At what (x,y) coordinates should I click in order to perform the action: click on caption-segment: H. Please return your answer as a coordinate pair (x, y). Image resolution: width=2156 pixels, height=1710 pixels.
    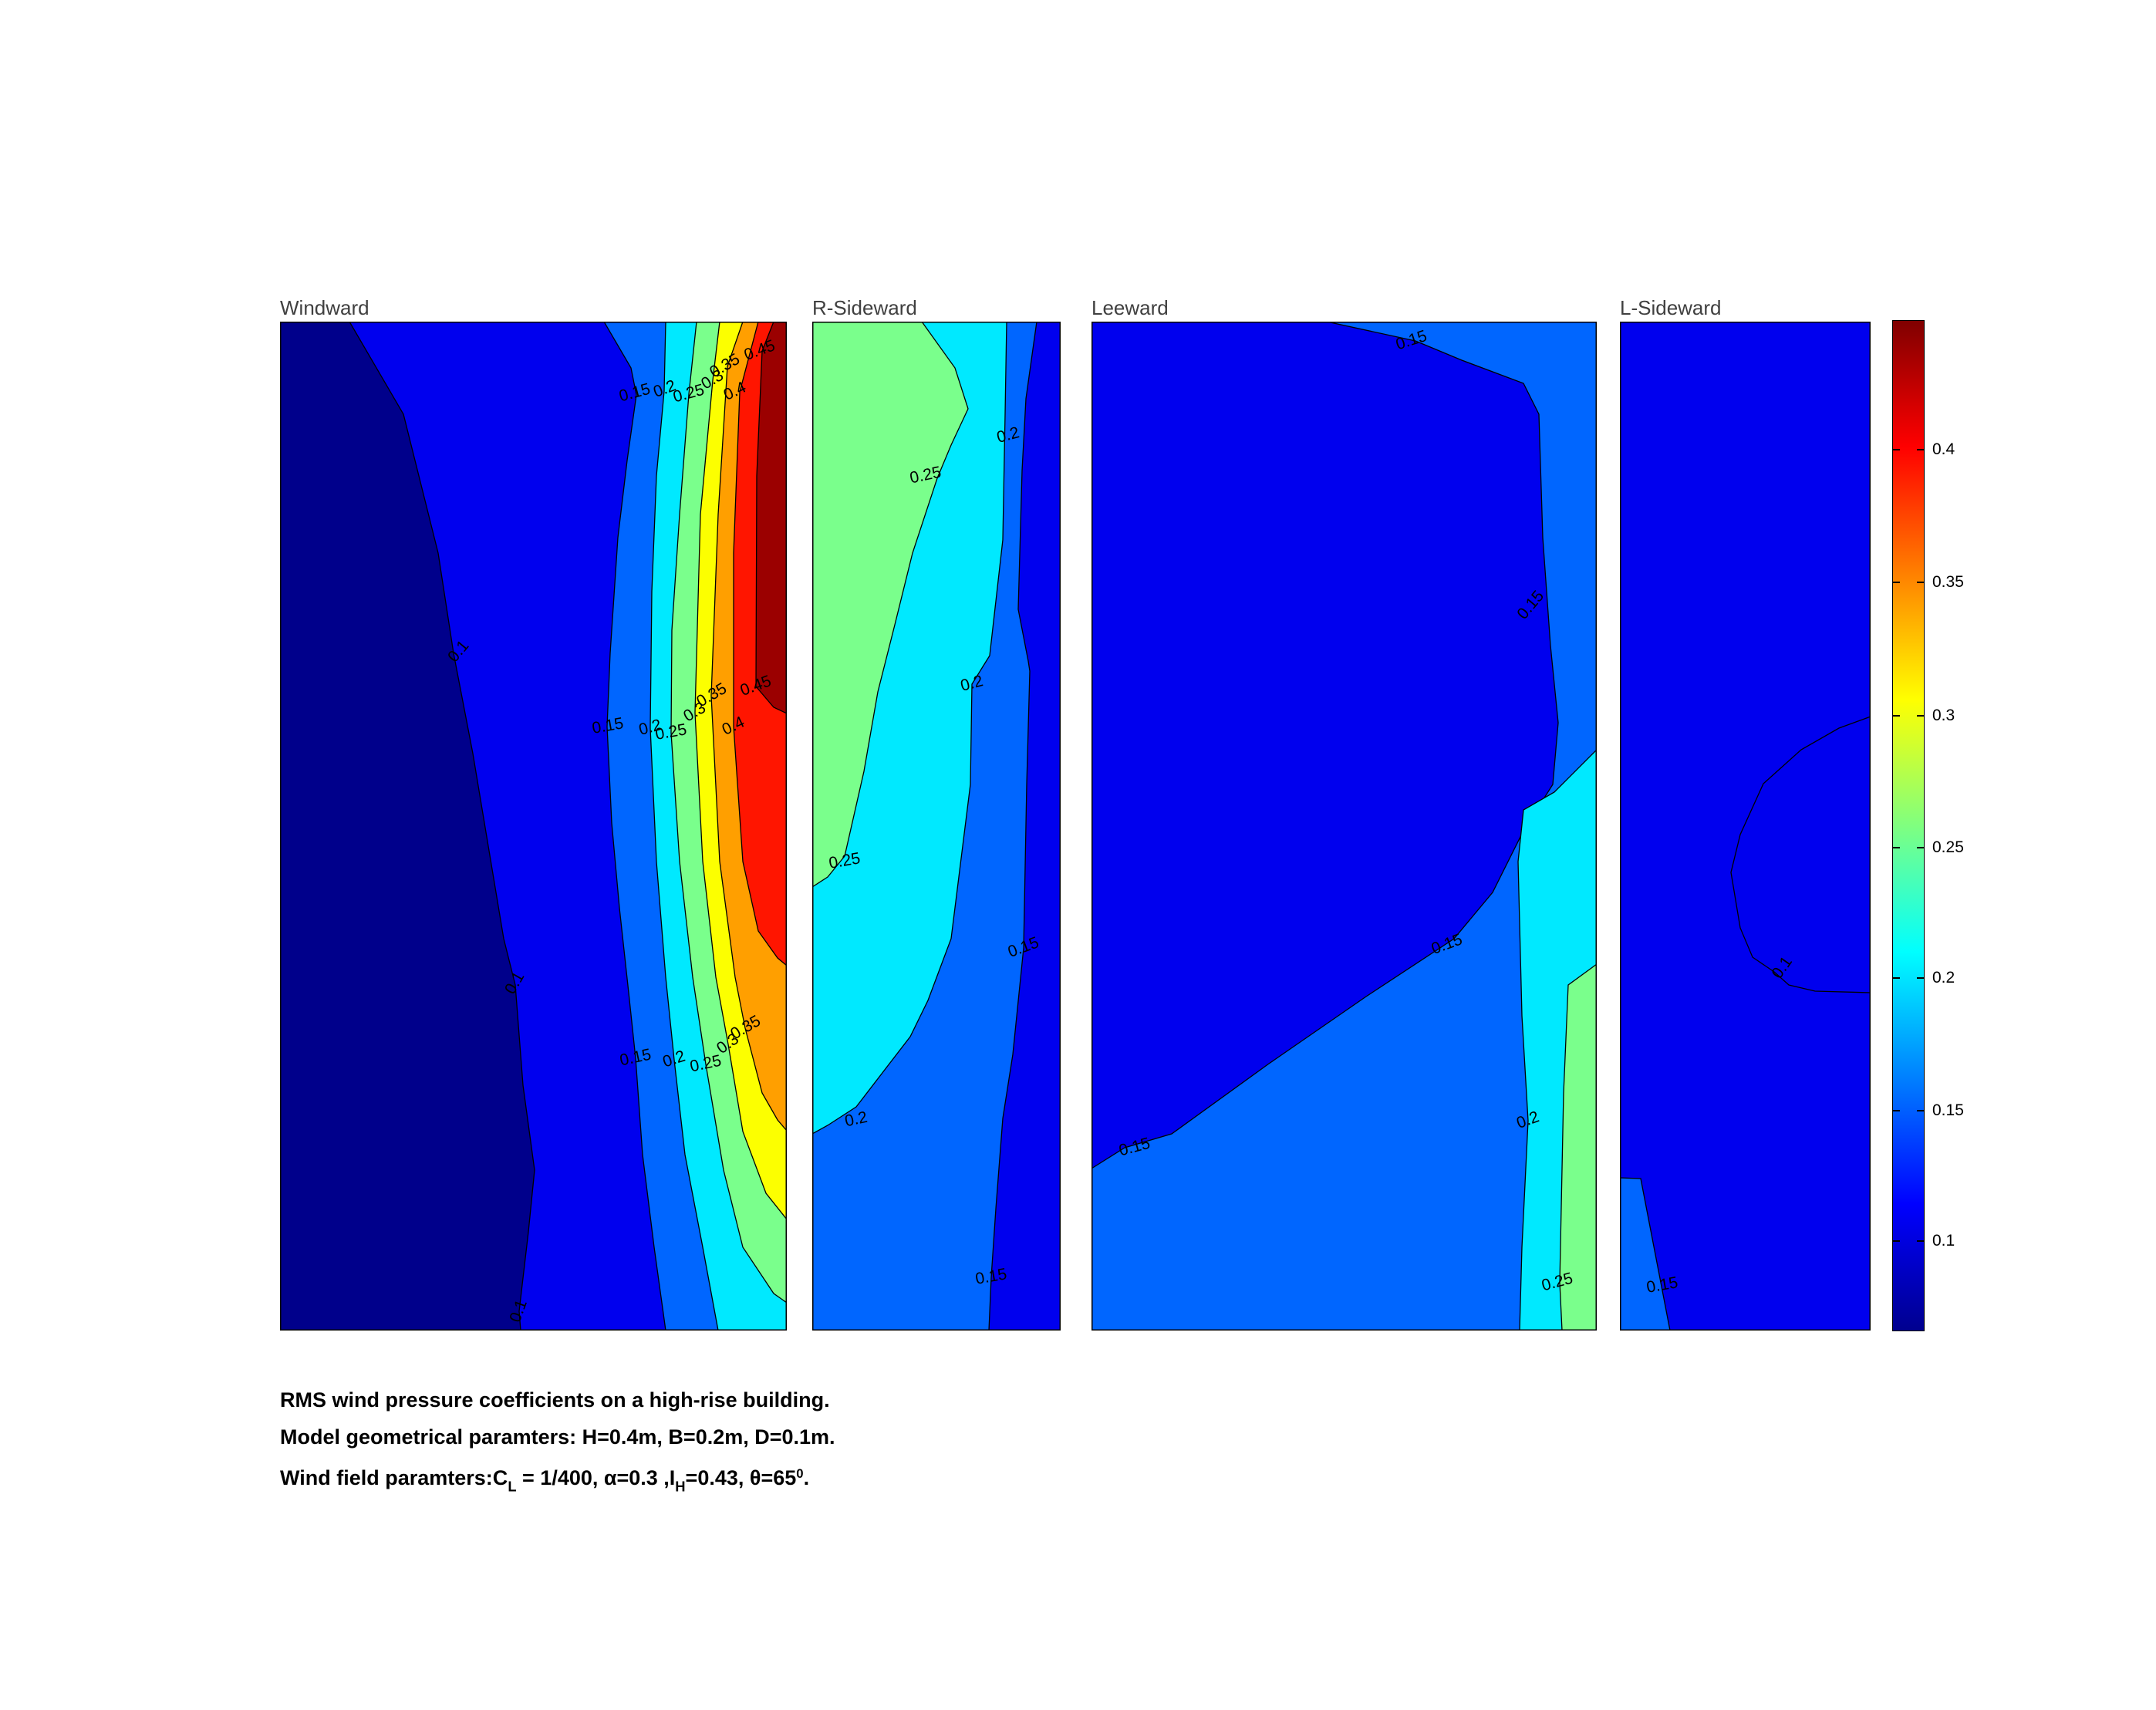
    Looking at the image, I should click on (680, 1486).